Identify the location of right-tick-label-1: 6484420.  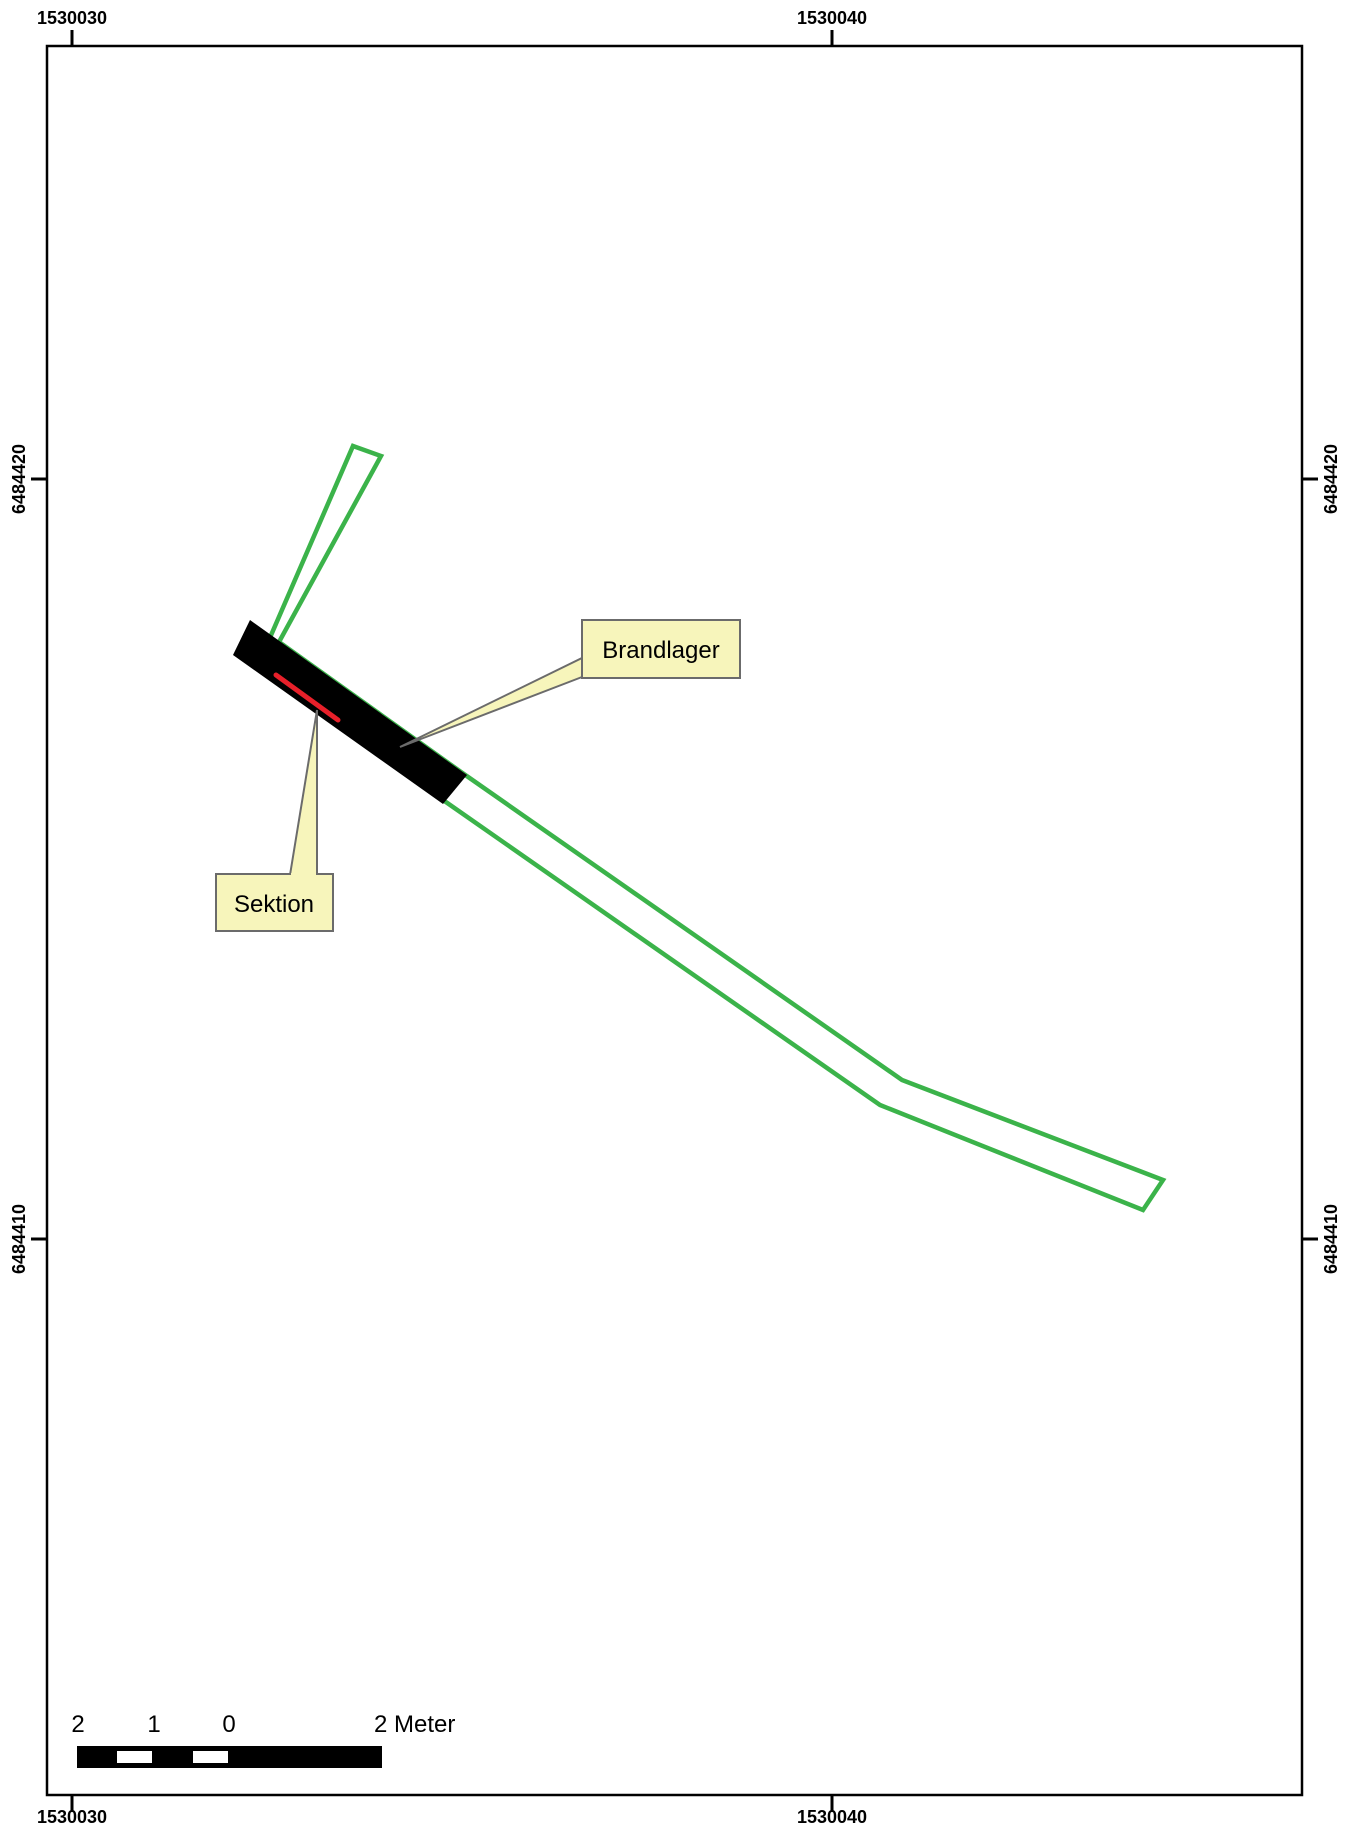
(1331, 479).